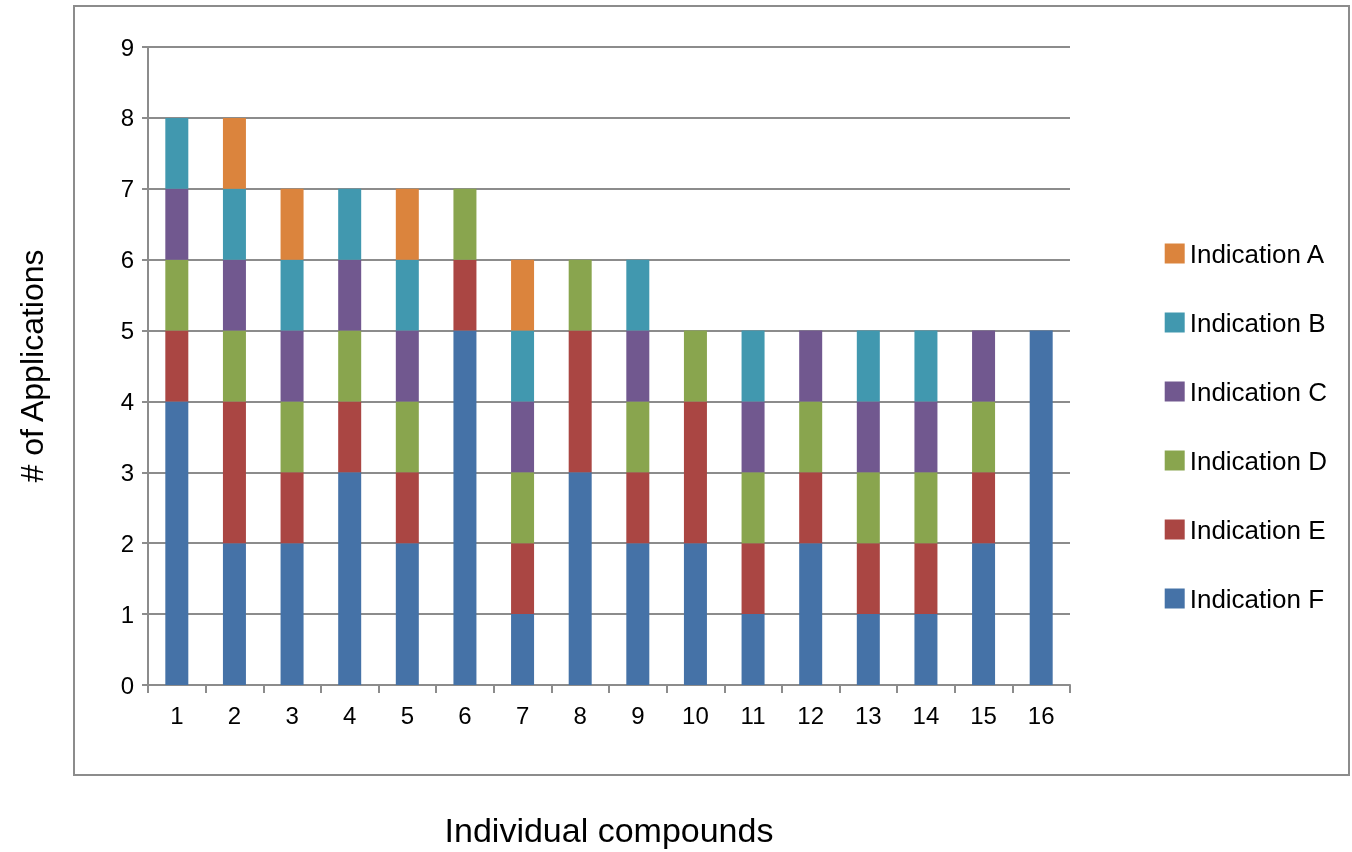 This screenshot has height=852, width=1352. What do you see at coordinates (1257, 598) in the screenshot?
I see `legend-label: Indication F` at bounding box center [1257, 598].